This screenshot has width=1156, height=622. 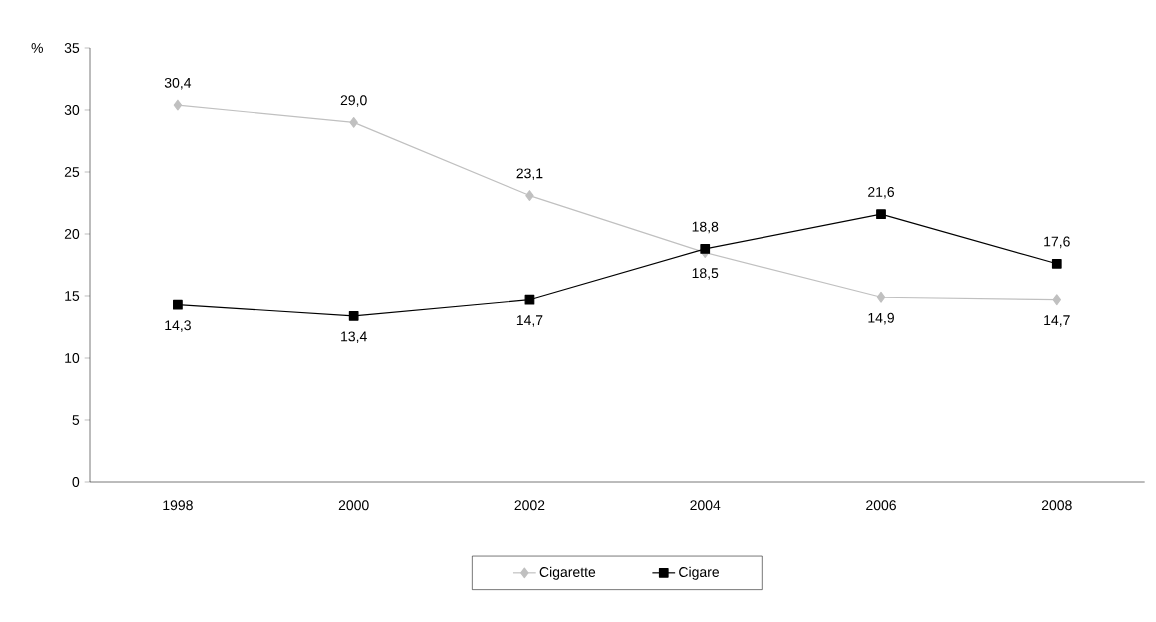 What do you see at coordinates (705, 227) in the screenshot?
I see `data-label: 18,8` at bounding box center [705, 227].